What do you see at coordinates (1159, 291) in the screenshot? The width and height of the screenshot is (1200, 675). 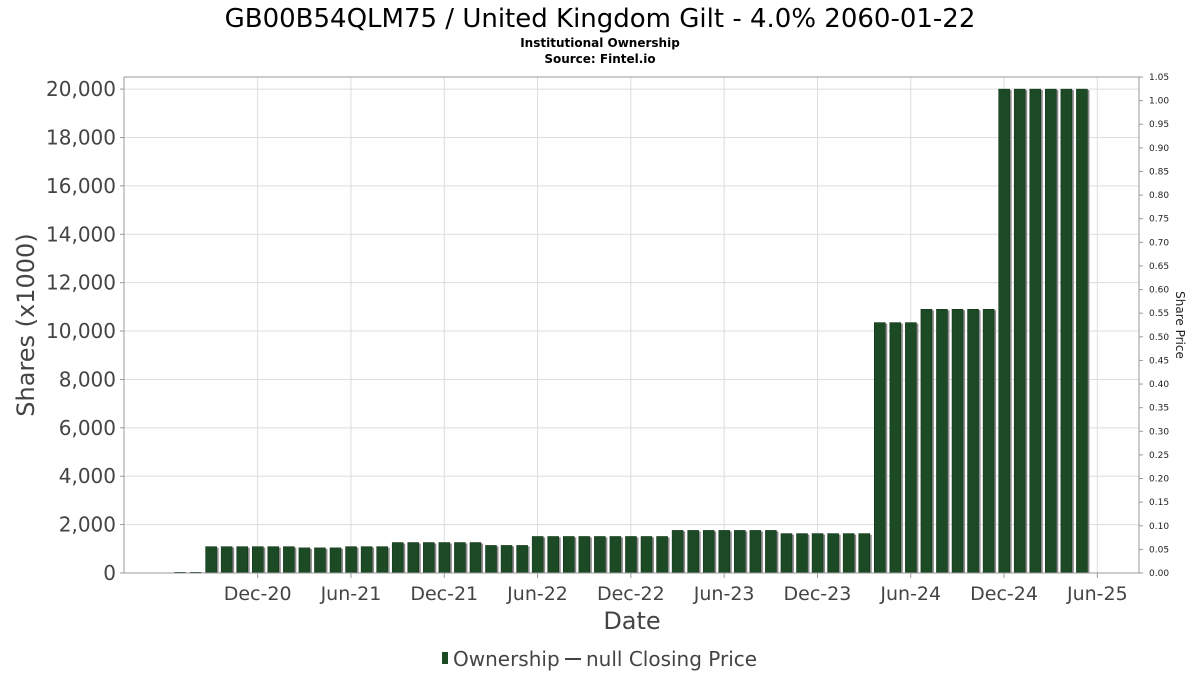 I see `right-tick-label: 0.60` at bounding box center [1159, 291].